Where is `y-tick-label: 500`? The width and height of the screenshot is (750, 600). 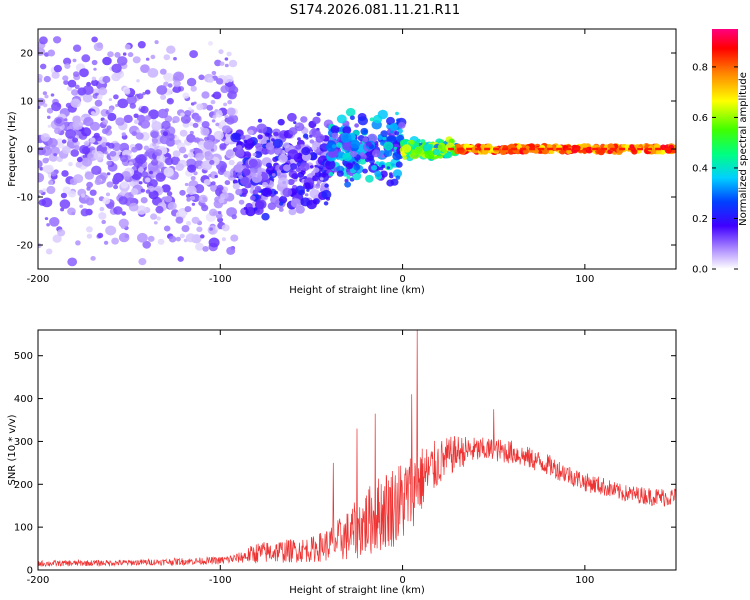 y-tick-label: 500 is located at coordinates (23, 356).